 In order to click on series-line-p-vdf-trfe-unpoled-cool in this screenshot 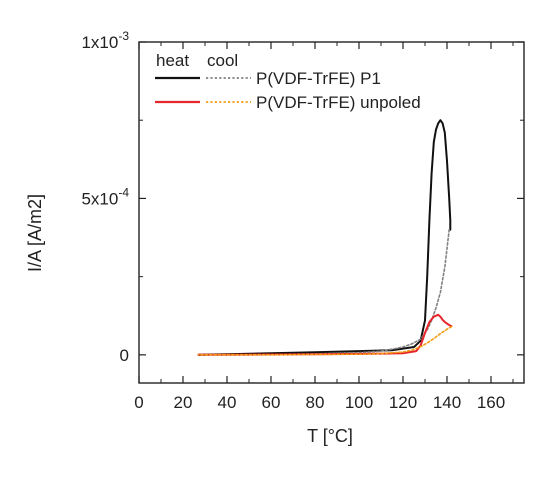, I will do `click(325, 340)`.